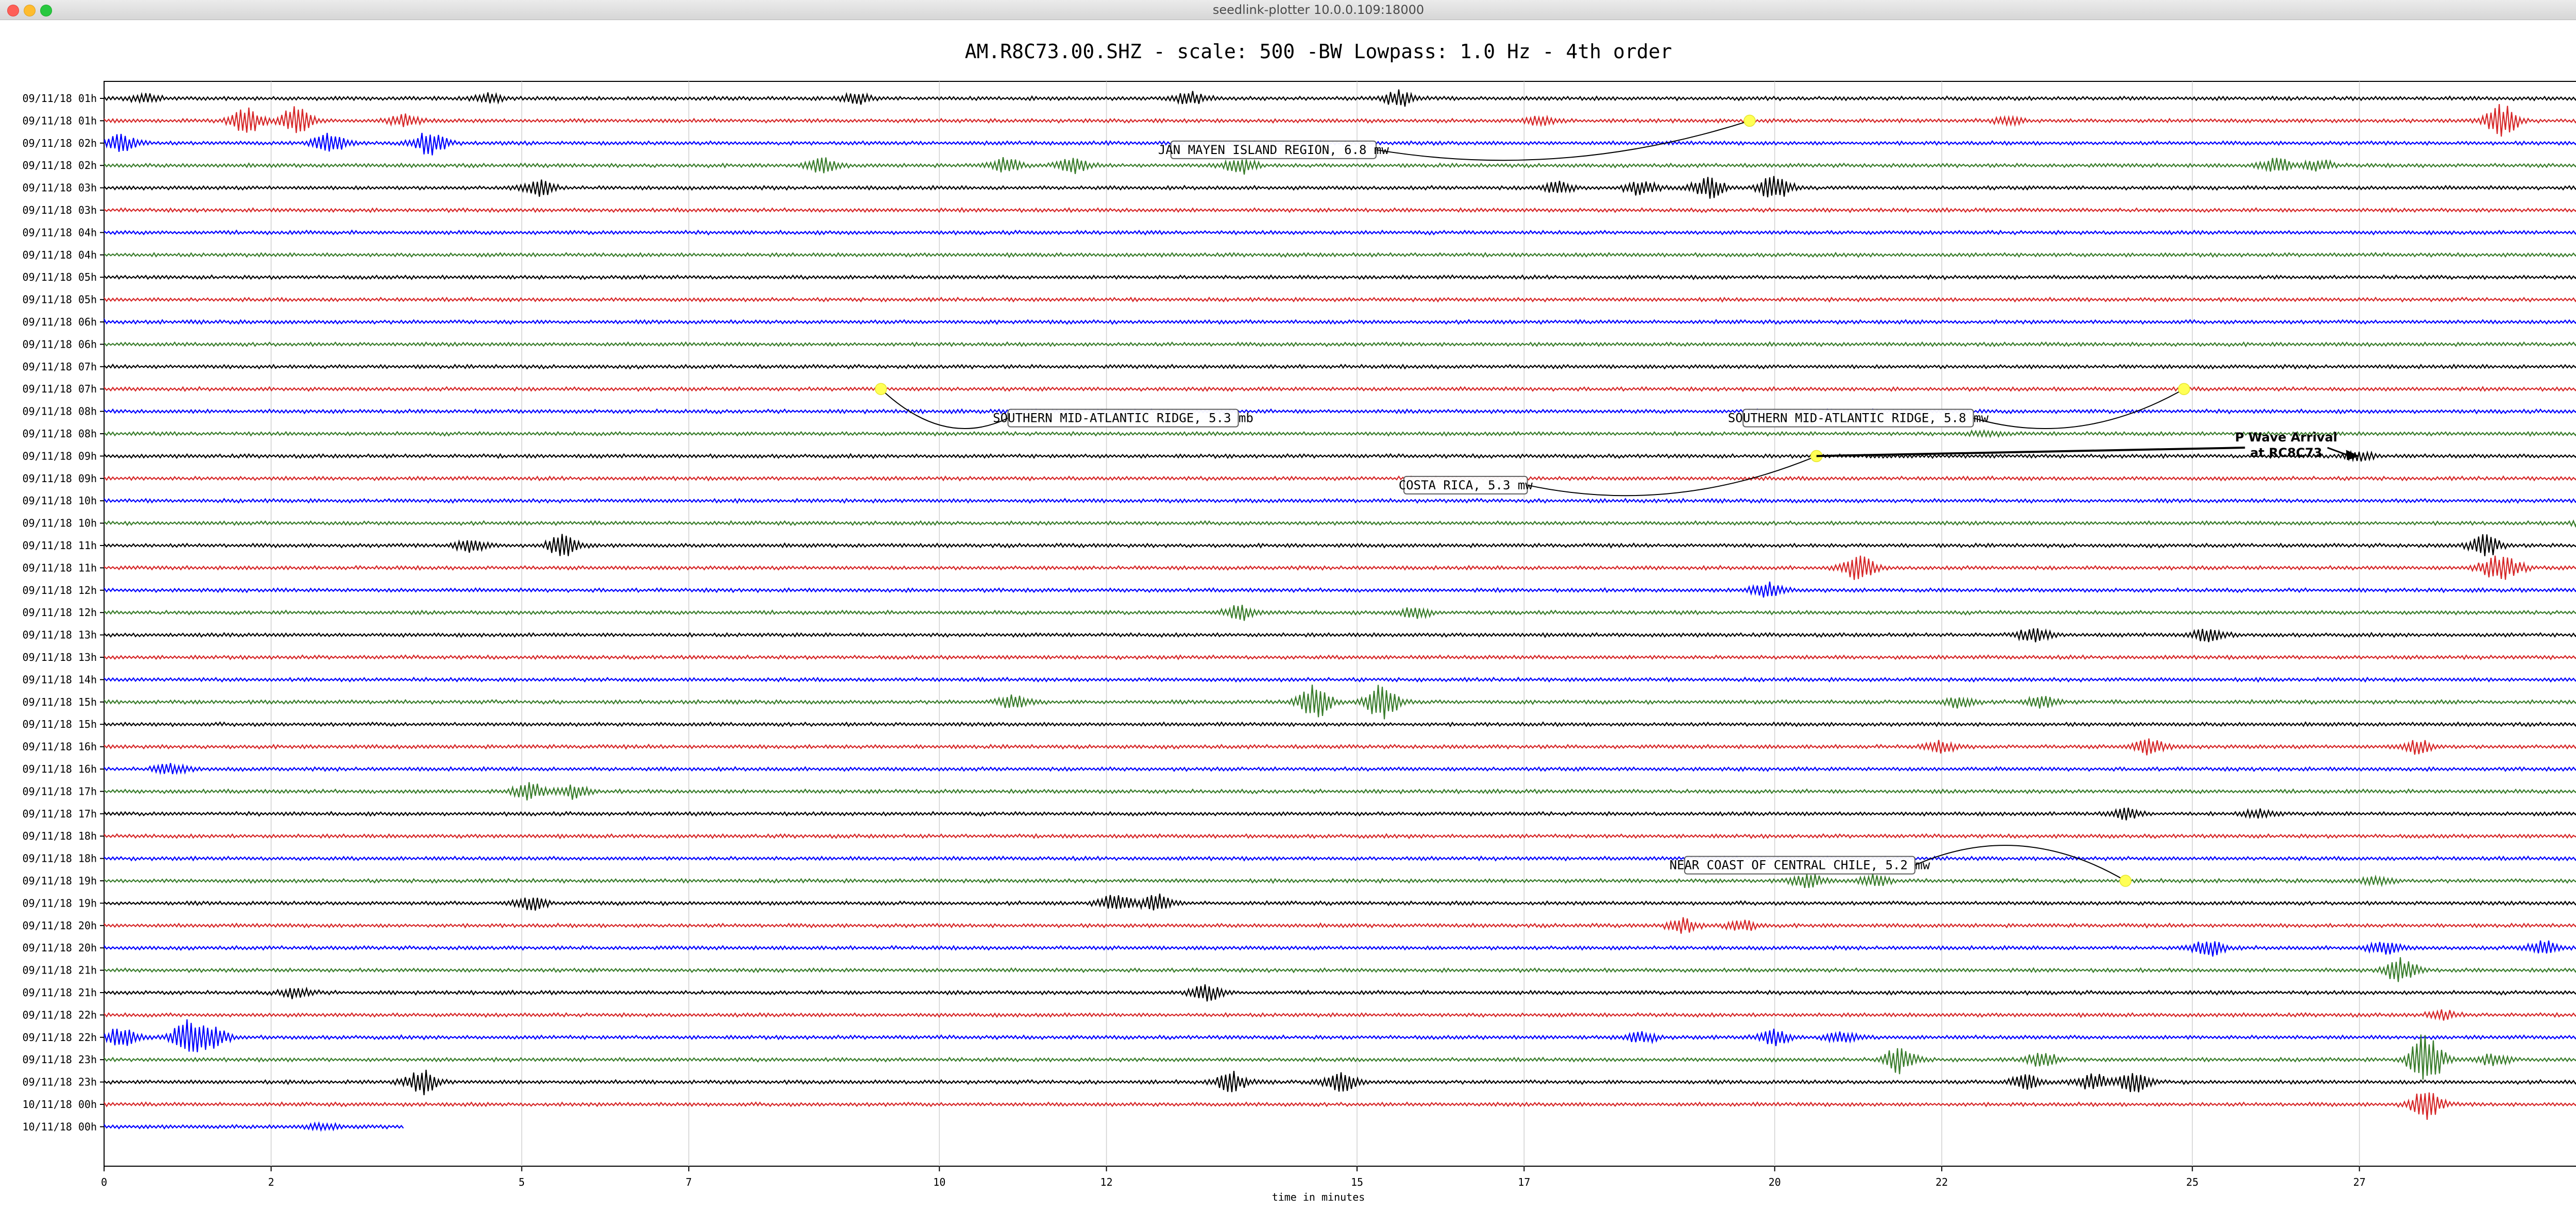  What do you see at coordinates (60, 1082) in the screenshot?
I see `y-row-label: 09/11/18 23h` at bounding box center [60, 1082].